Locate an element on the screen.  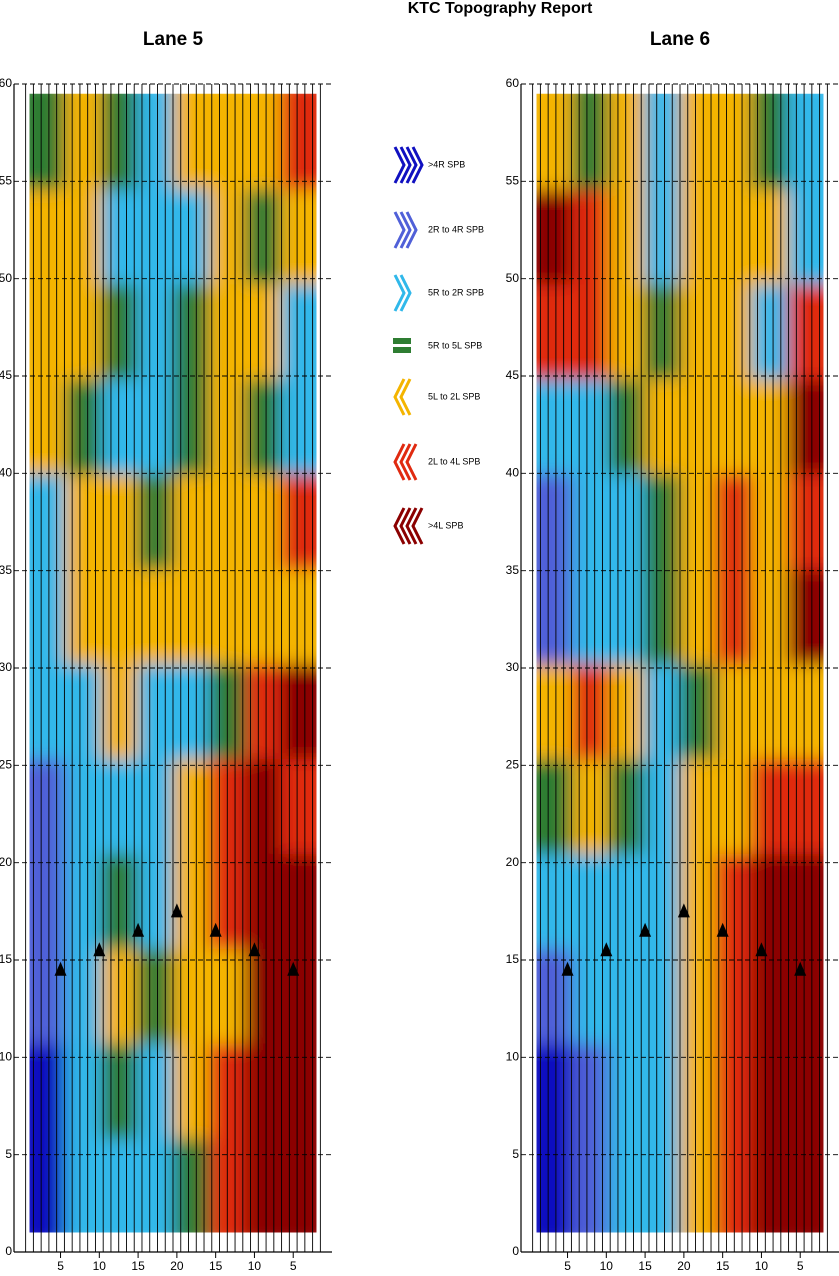
y-tick-label: 35 is located at coordinates (513, 570).